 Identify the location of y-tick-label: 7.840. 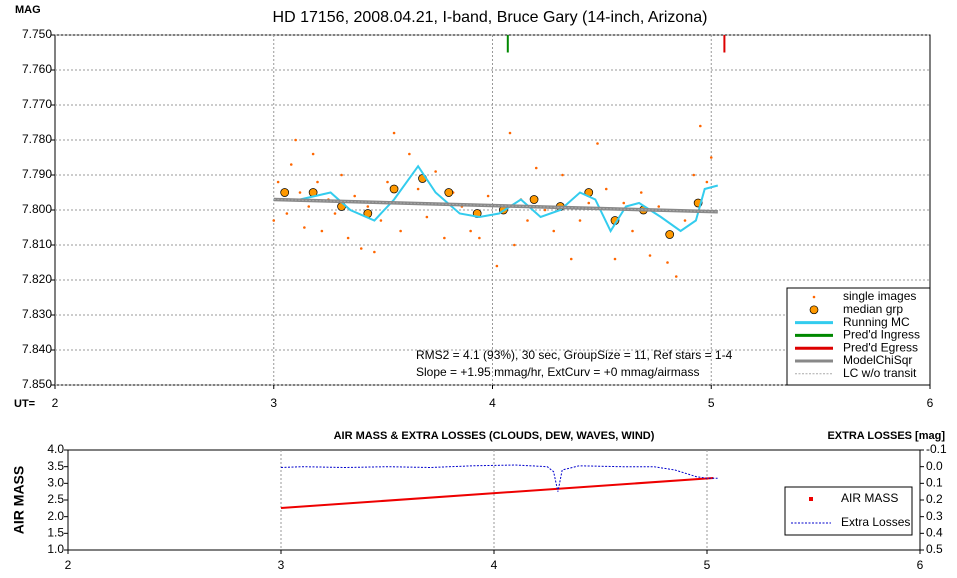
(37, 349).